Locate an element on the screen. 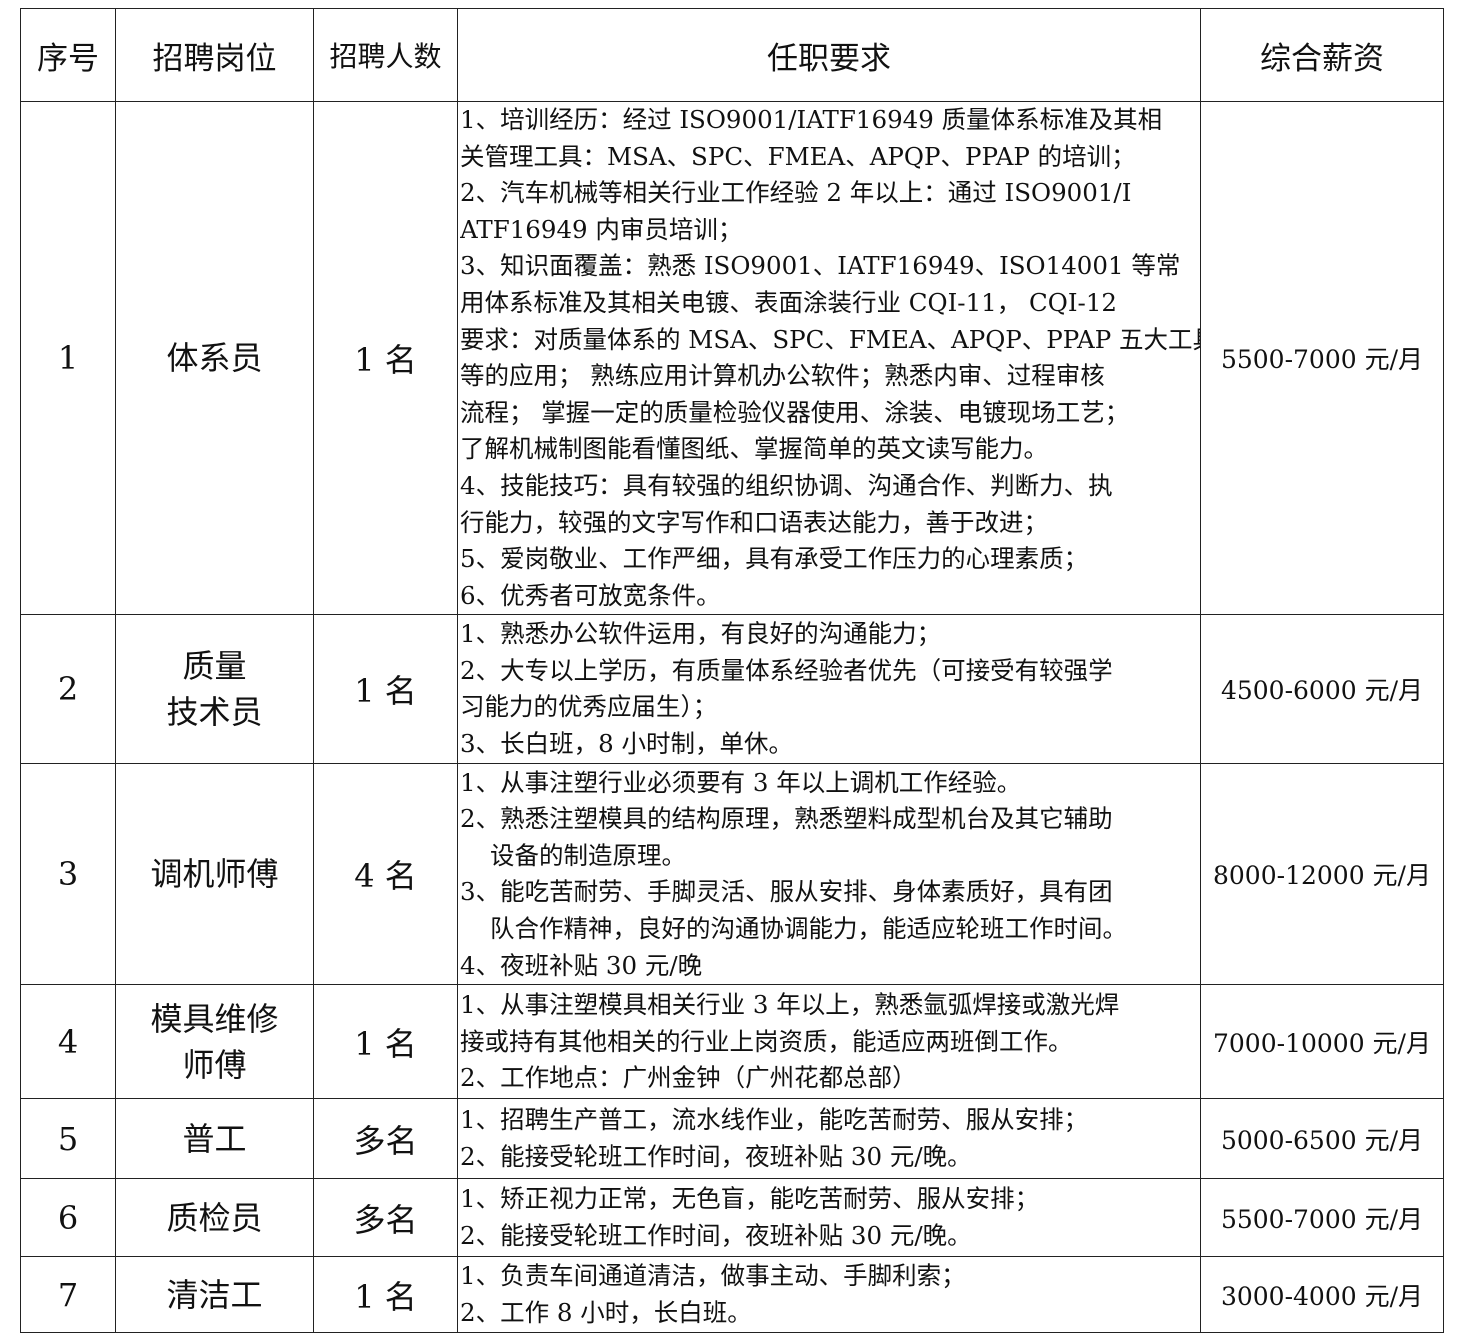 The height and width of the screenshot is (1337, 1464). requirement-line: 习能力的优秀应届生）； is located at coordinates (589, 707).